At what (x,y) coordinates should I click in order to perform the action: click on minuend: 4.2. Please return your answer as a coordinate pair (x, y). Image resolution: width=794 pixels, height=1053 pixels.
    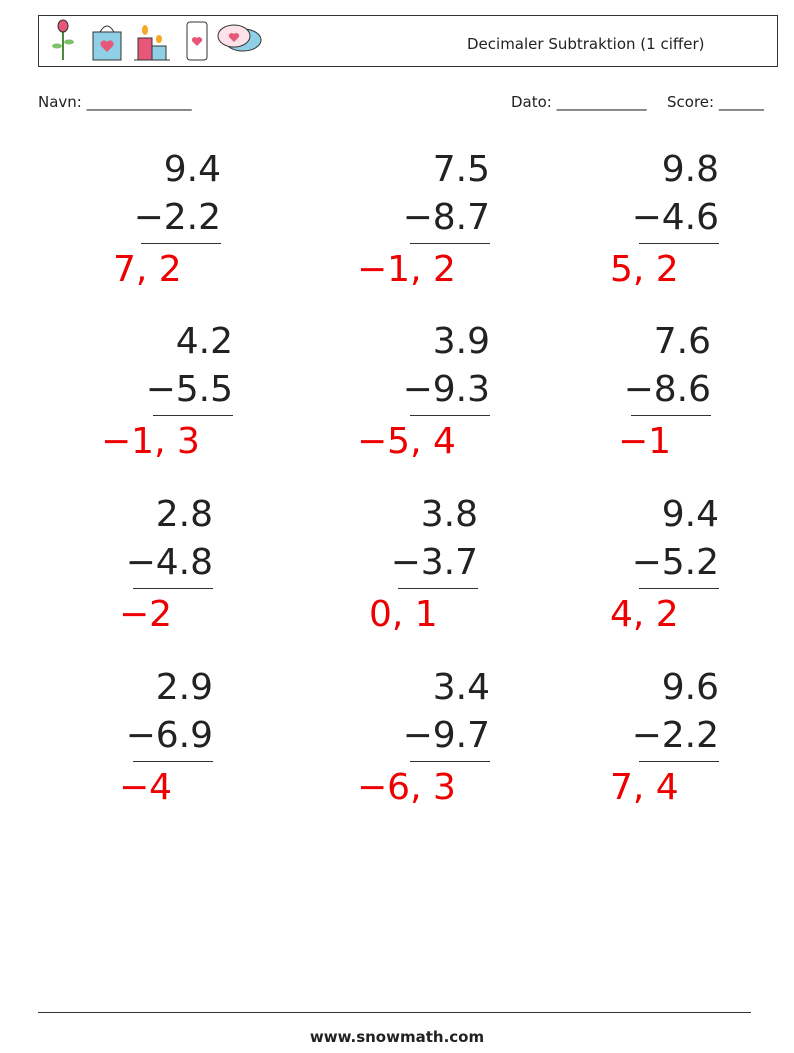
    Looking at the image, I should click on (204, 341).